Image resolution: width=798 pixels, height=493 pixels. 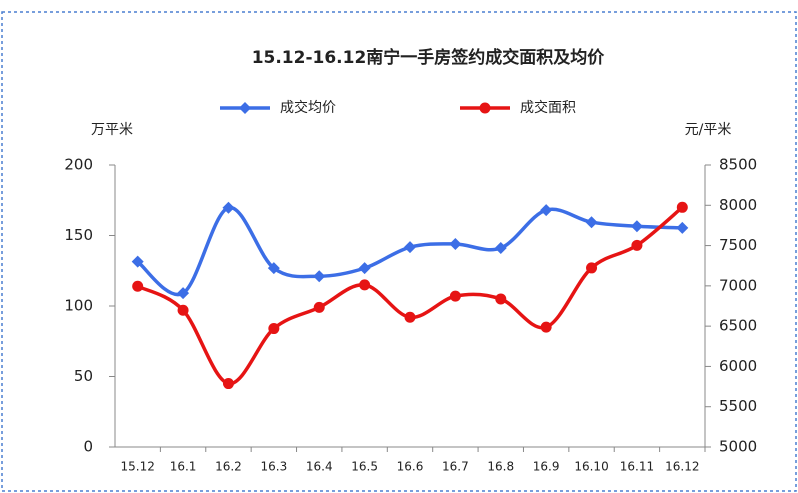 What do you see at coordinates (78, 165) in the screenshot?
I see `y-tick-label: 200` at bounding box center [78, 165].